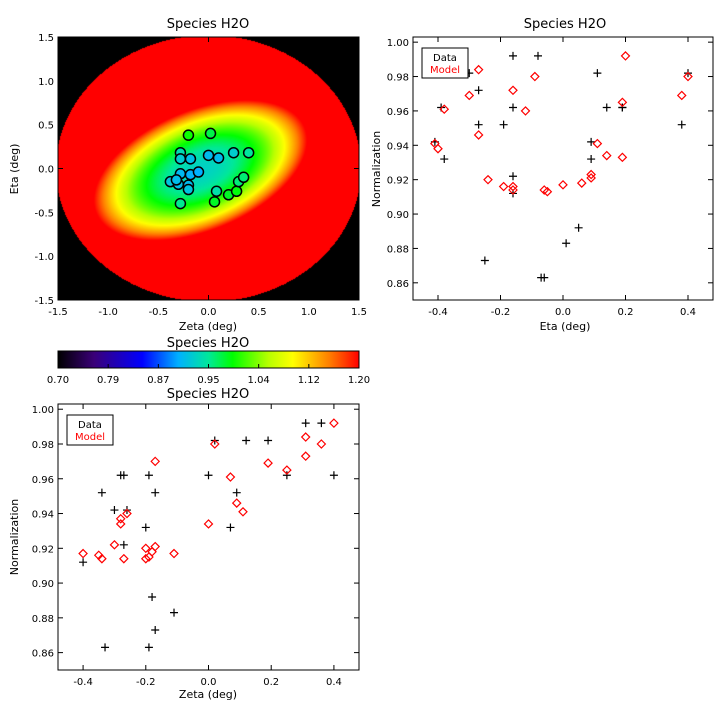 This screenshot has height=720, width=720. What do you see at coordinates (43, 445) in the screenshot?
I see `y-tick-label: 0.98` at bounding box center [43, 445].